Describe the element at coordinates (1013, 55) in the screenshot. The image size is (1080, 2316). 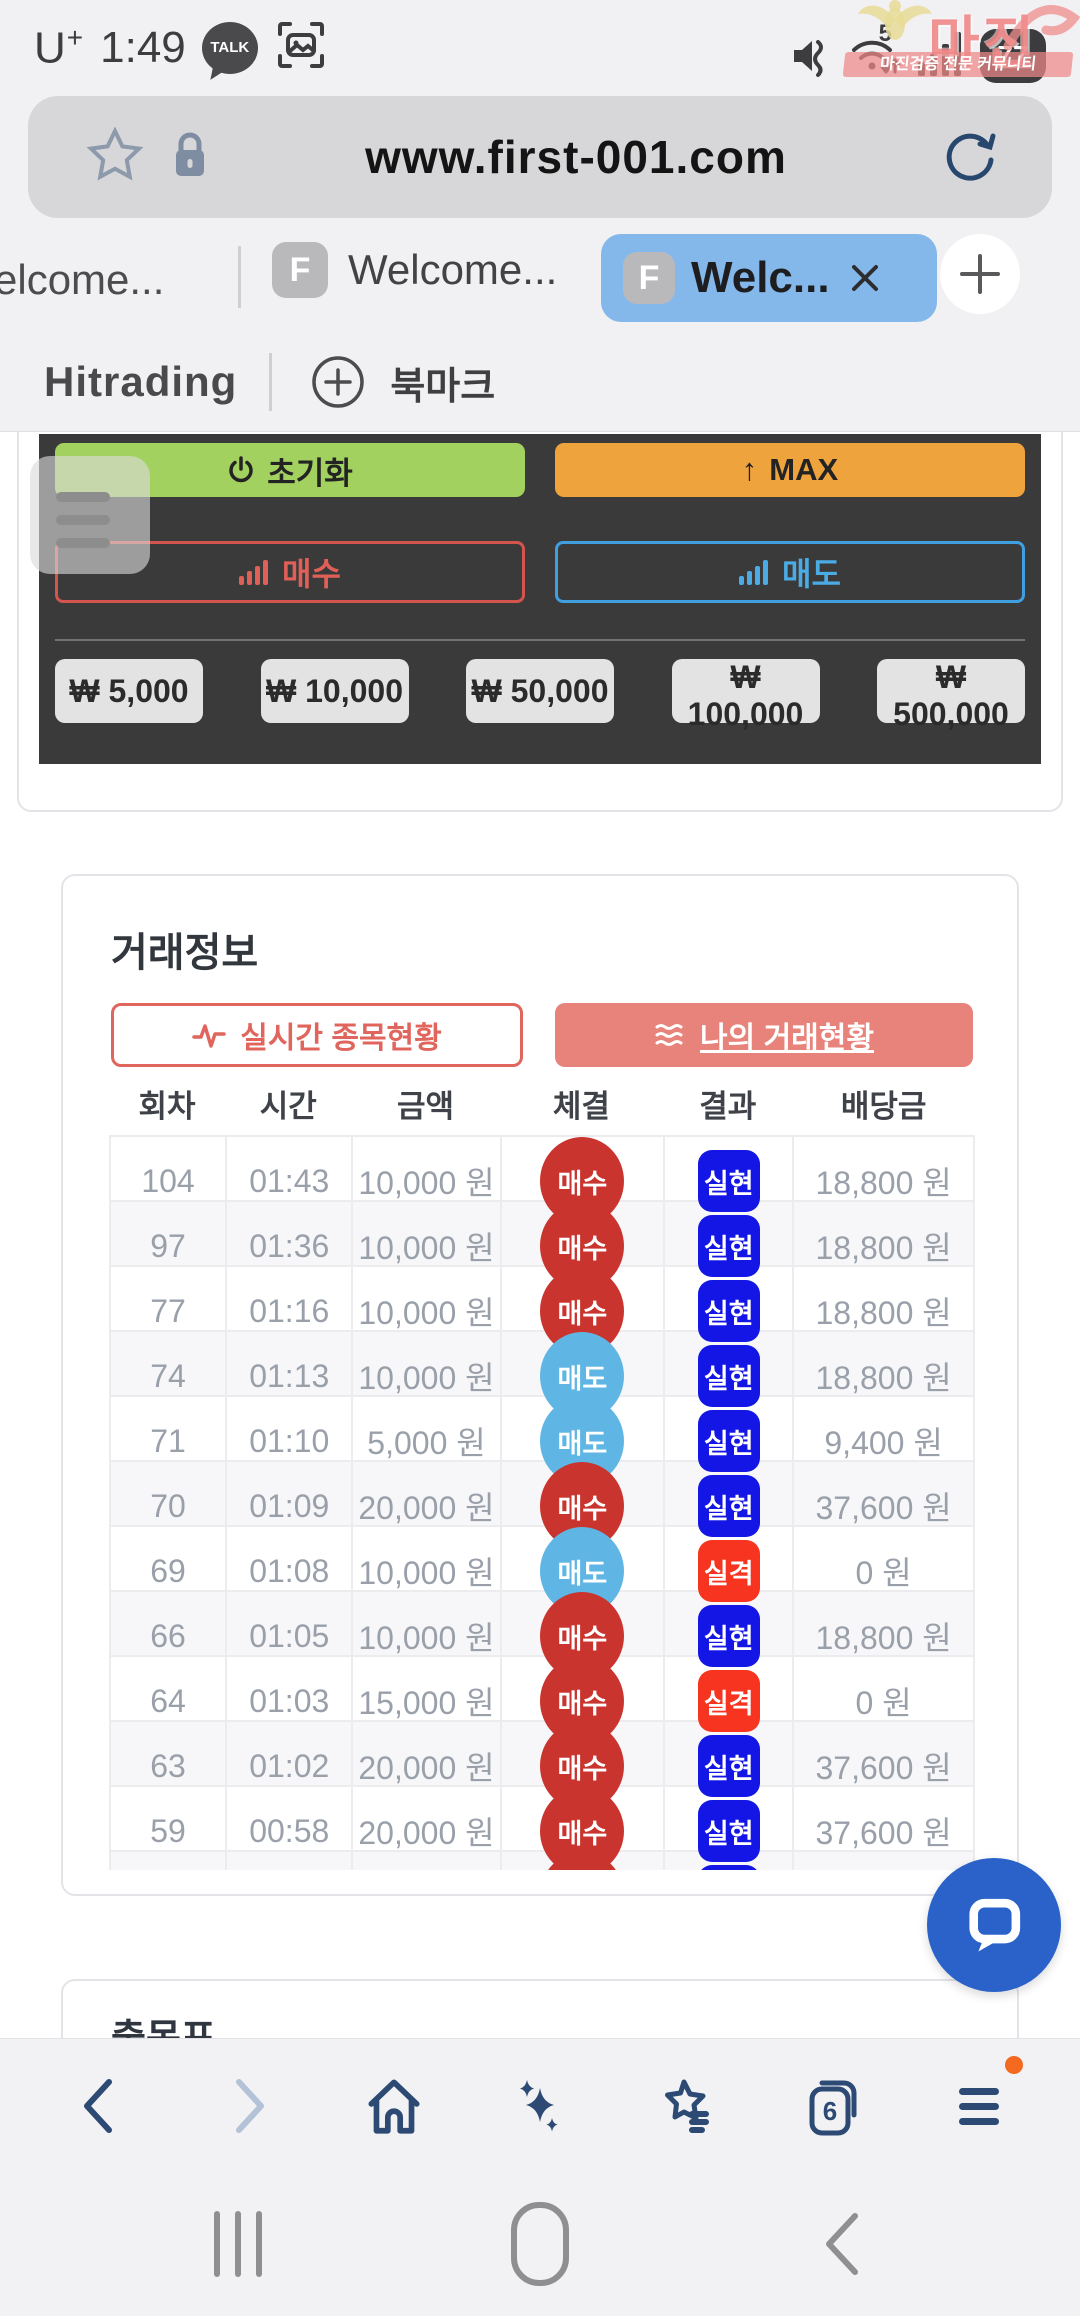
I see `battery-level: 77` at that location.